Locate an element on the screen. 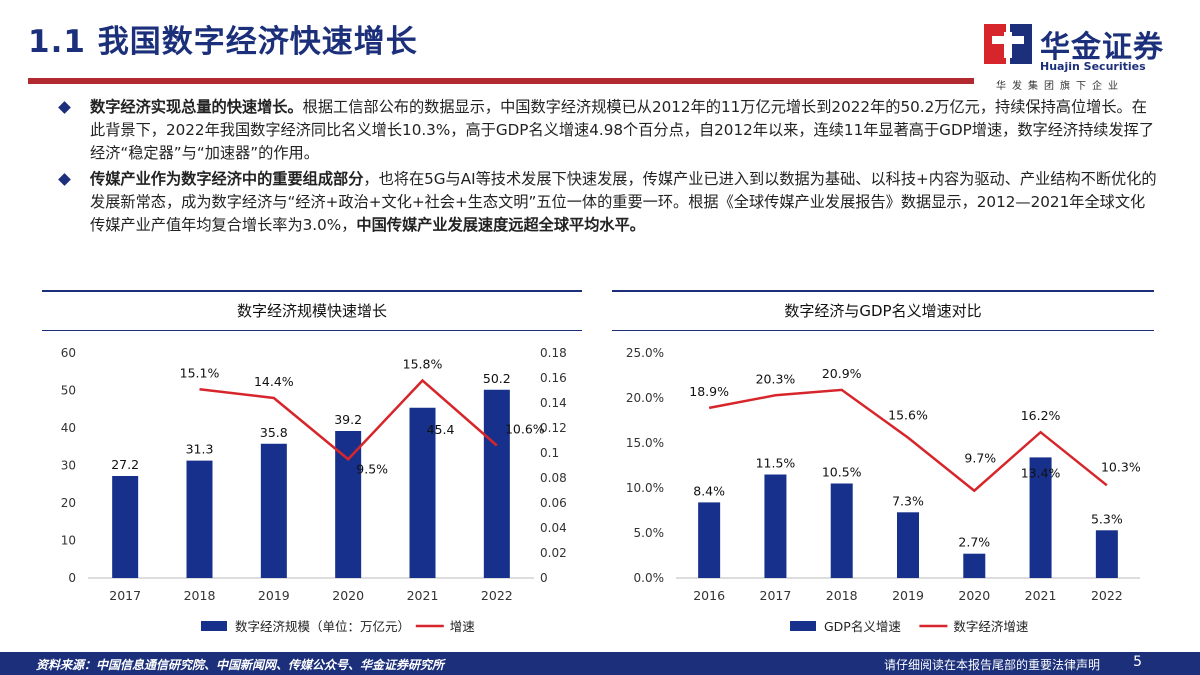 This screenshot has height=675, width=1200. chart-title: 数字经济规模快速增长 is located at coordinates (312, 310).